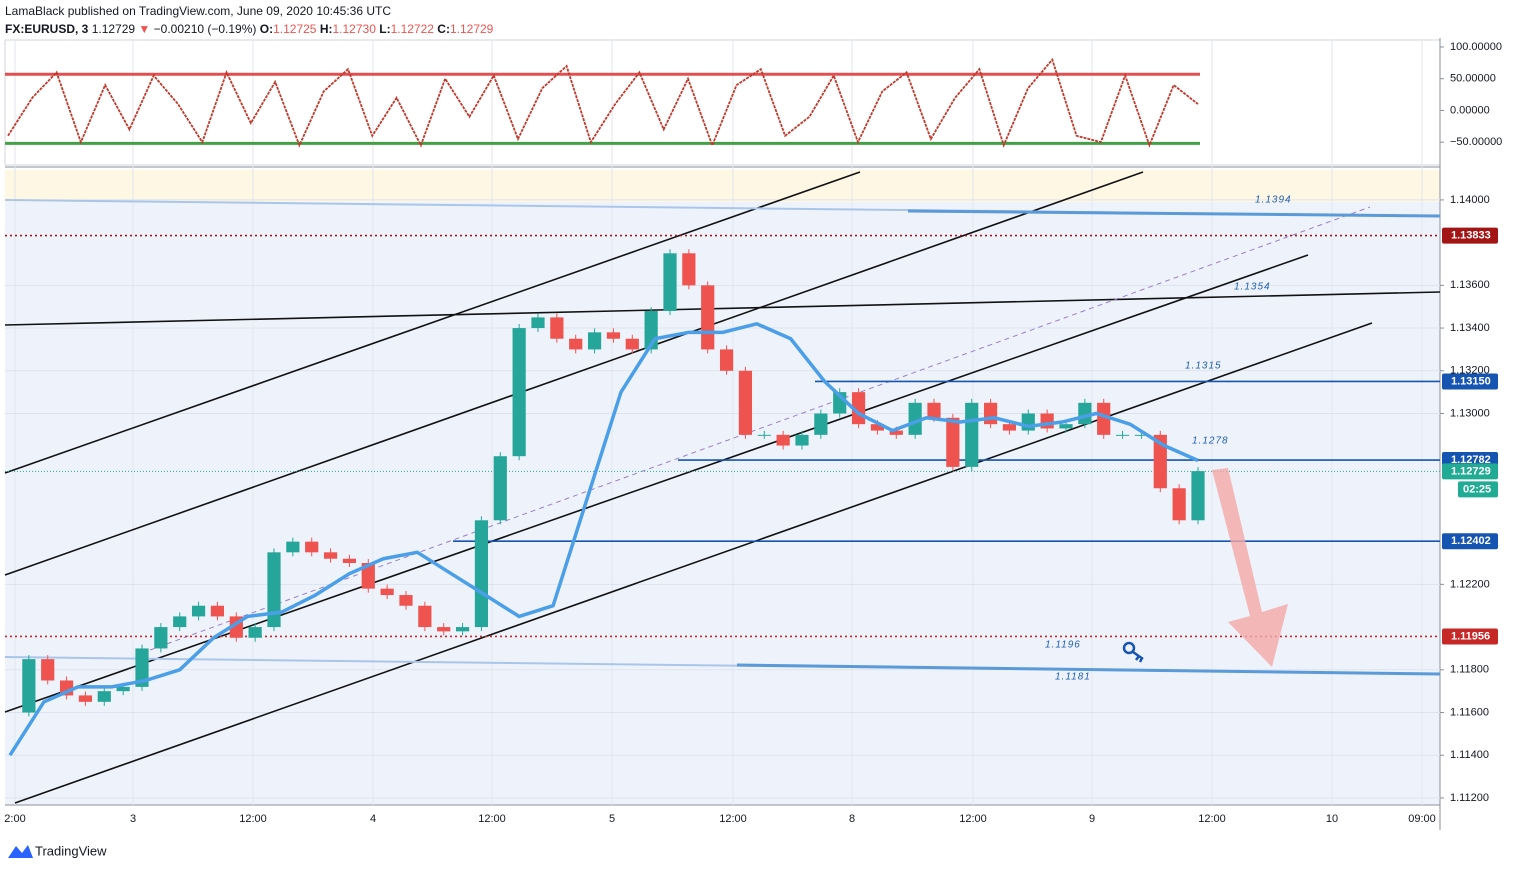 This screenshot has width=1520, height=870. I want to click on ohlc-label: O:, so click(266, 29).